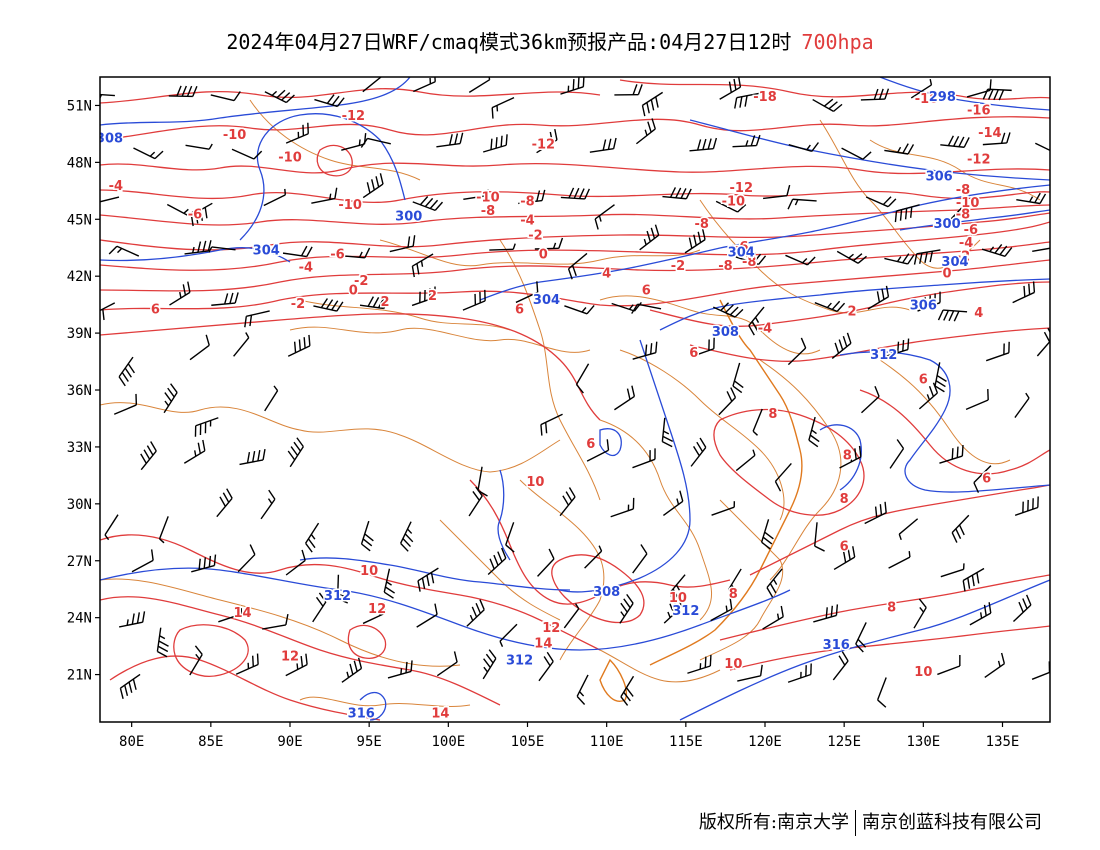 The width and height of the screenshot is (1100, 850). Describe the element at coordinates (306, 268) in the screenshot. I see `temperature-label-halo: -4` at that location.